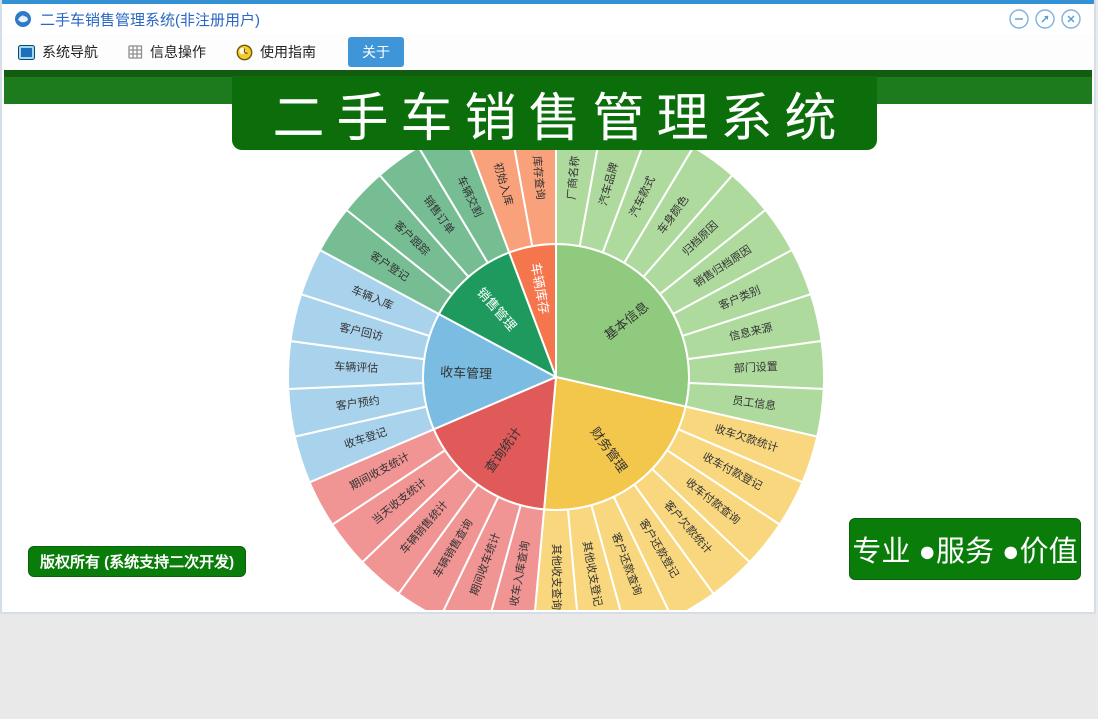 The width and height of the screenshot is (1098, 719). I want to click on toolbar-item-system-nav: 系统导航, so click(58, 52).